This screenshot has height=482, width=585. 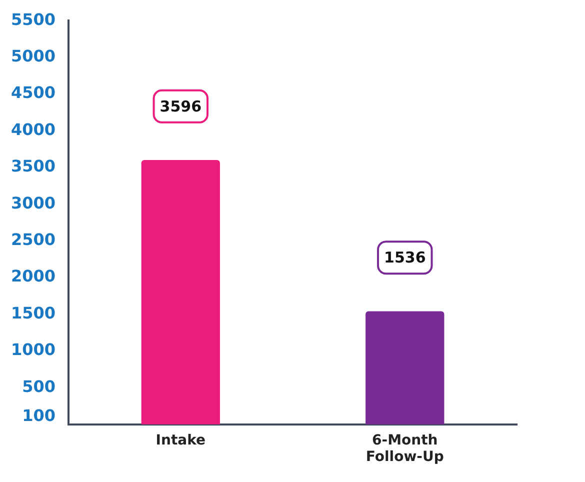 What do you see at coordinates (33, 129) in the screenshot?
I see `y-tick-label: 4000` at bounding box center [33, 129].